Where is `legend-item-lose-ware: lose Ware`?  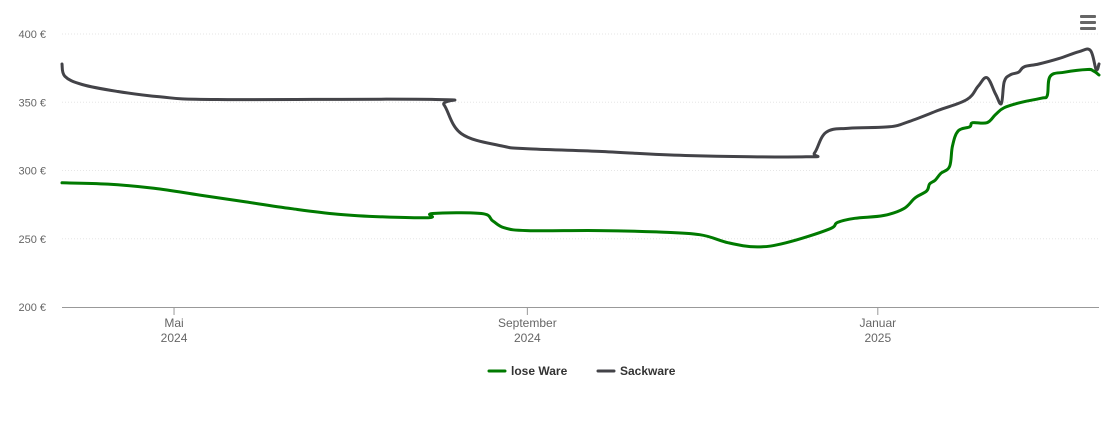 legend-item-lose-ware: lose Ware is located at coordinates (527, 371).